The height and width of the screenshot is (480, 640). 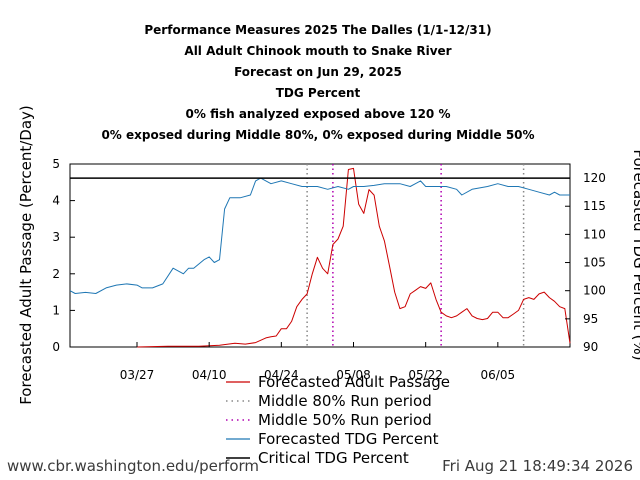 I want to click on footer-timestamp: Fri Aug 21 18:49:34 2026, so click(x=537, y=466).